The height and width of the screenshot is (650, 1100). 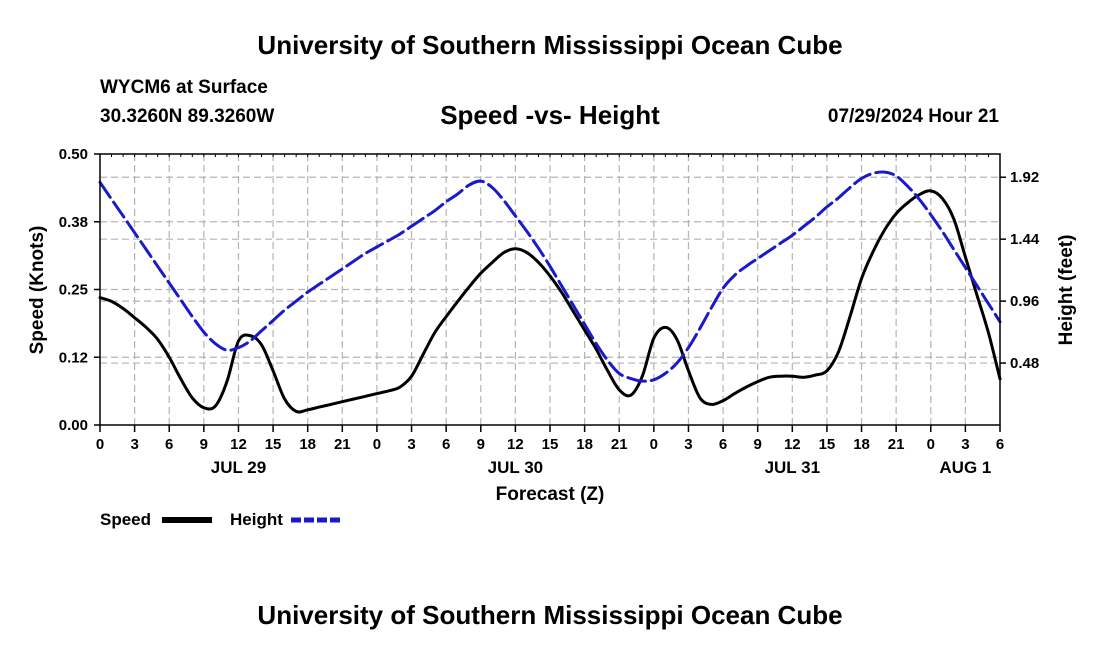 I want to click on y-left-tick-label: 0.25, so click(x=73, y=290).